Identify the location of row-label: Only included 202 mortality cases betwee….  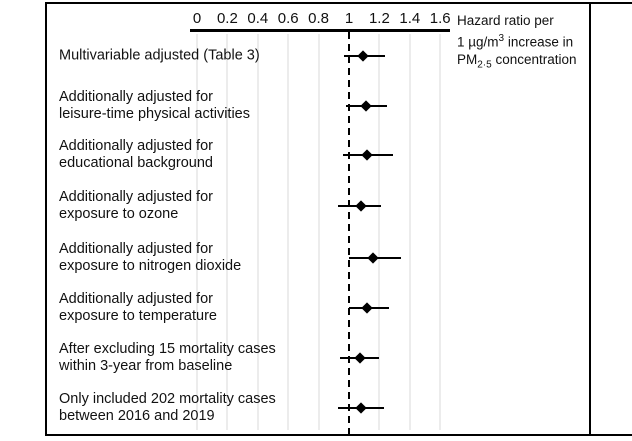
(167, 407).